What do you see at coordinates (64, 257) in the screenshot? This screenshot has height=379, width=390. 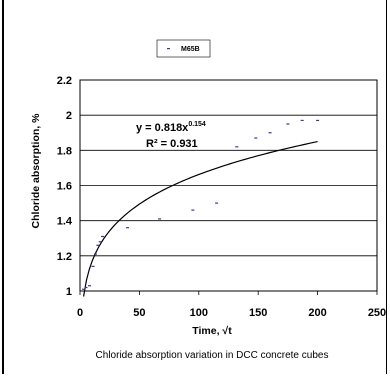 I see `y-tick-label: 1.2` at bounding box center [64, 257].